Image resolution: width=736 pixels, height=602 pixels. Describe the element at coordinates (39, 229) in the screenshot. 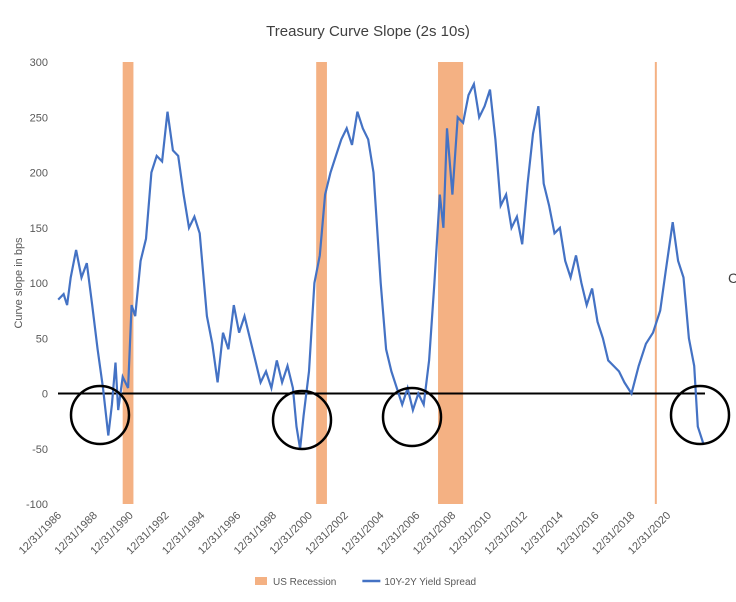

I see `y-tick-label: 150` at that location.